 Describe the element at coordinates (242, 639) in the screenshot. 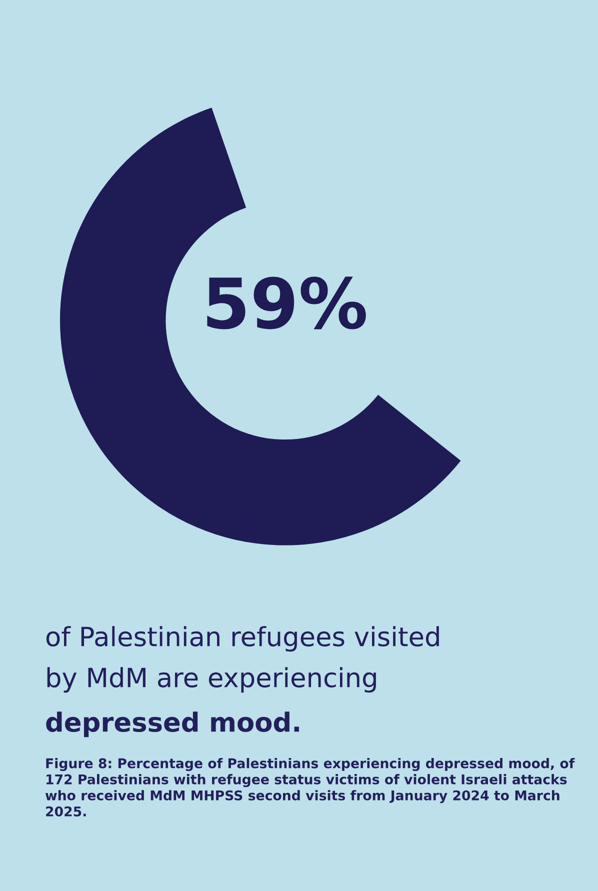

I see `text: of Palestinian refugees visited` at that location.